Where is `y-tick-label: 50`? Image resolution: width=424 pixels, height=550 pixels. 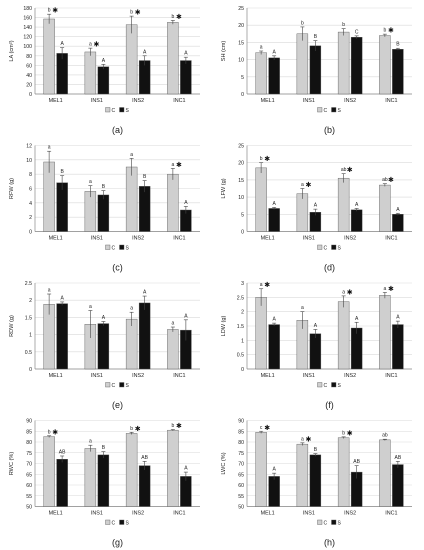
y-tick-label: 50 is located at coordinates (29, 508).